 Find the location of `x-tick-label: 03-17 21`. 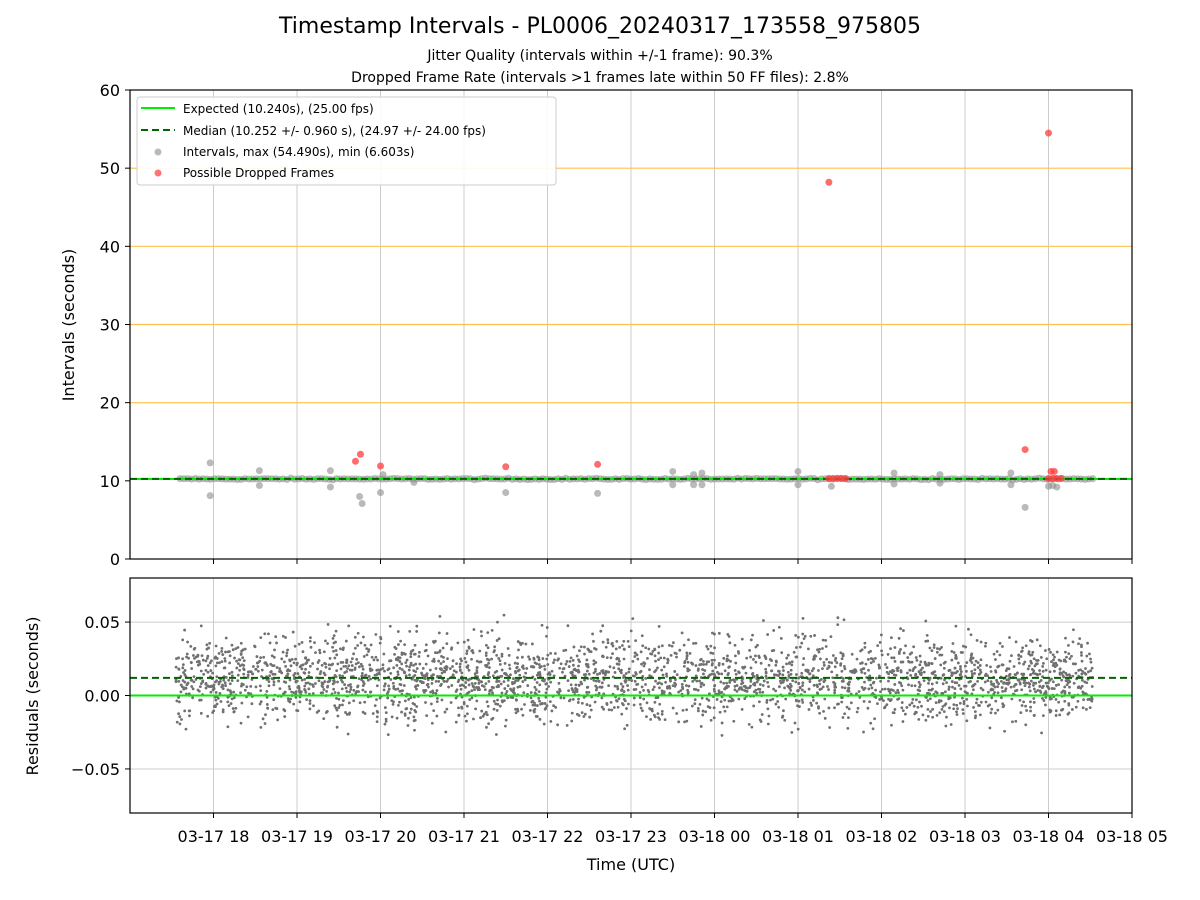

x-tick-label: 03-17 21 is located at coordinates (464, 836).